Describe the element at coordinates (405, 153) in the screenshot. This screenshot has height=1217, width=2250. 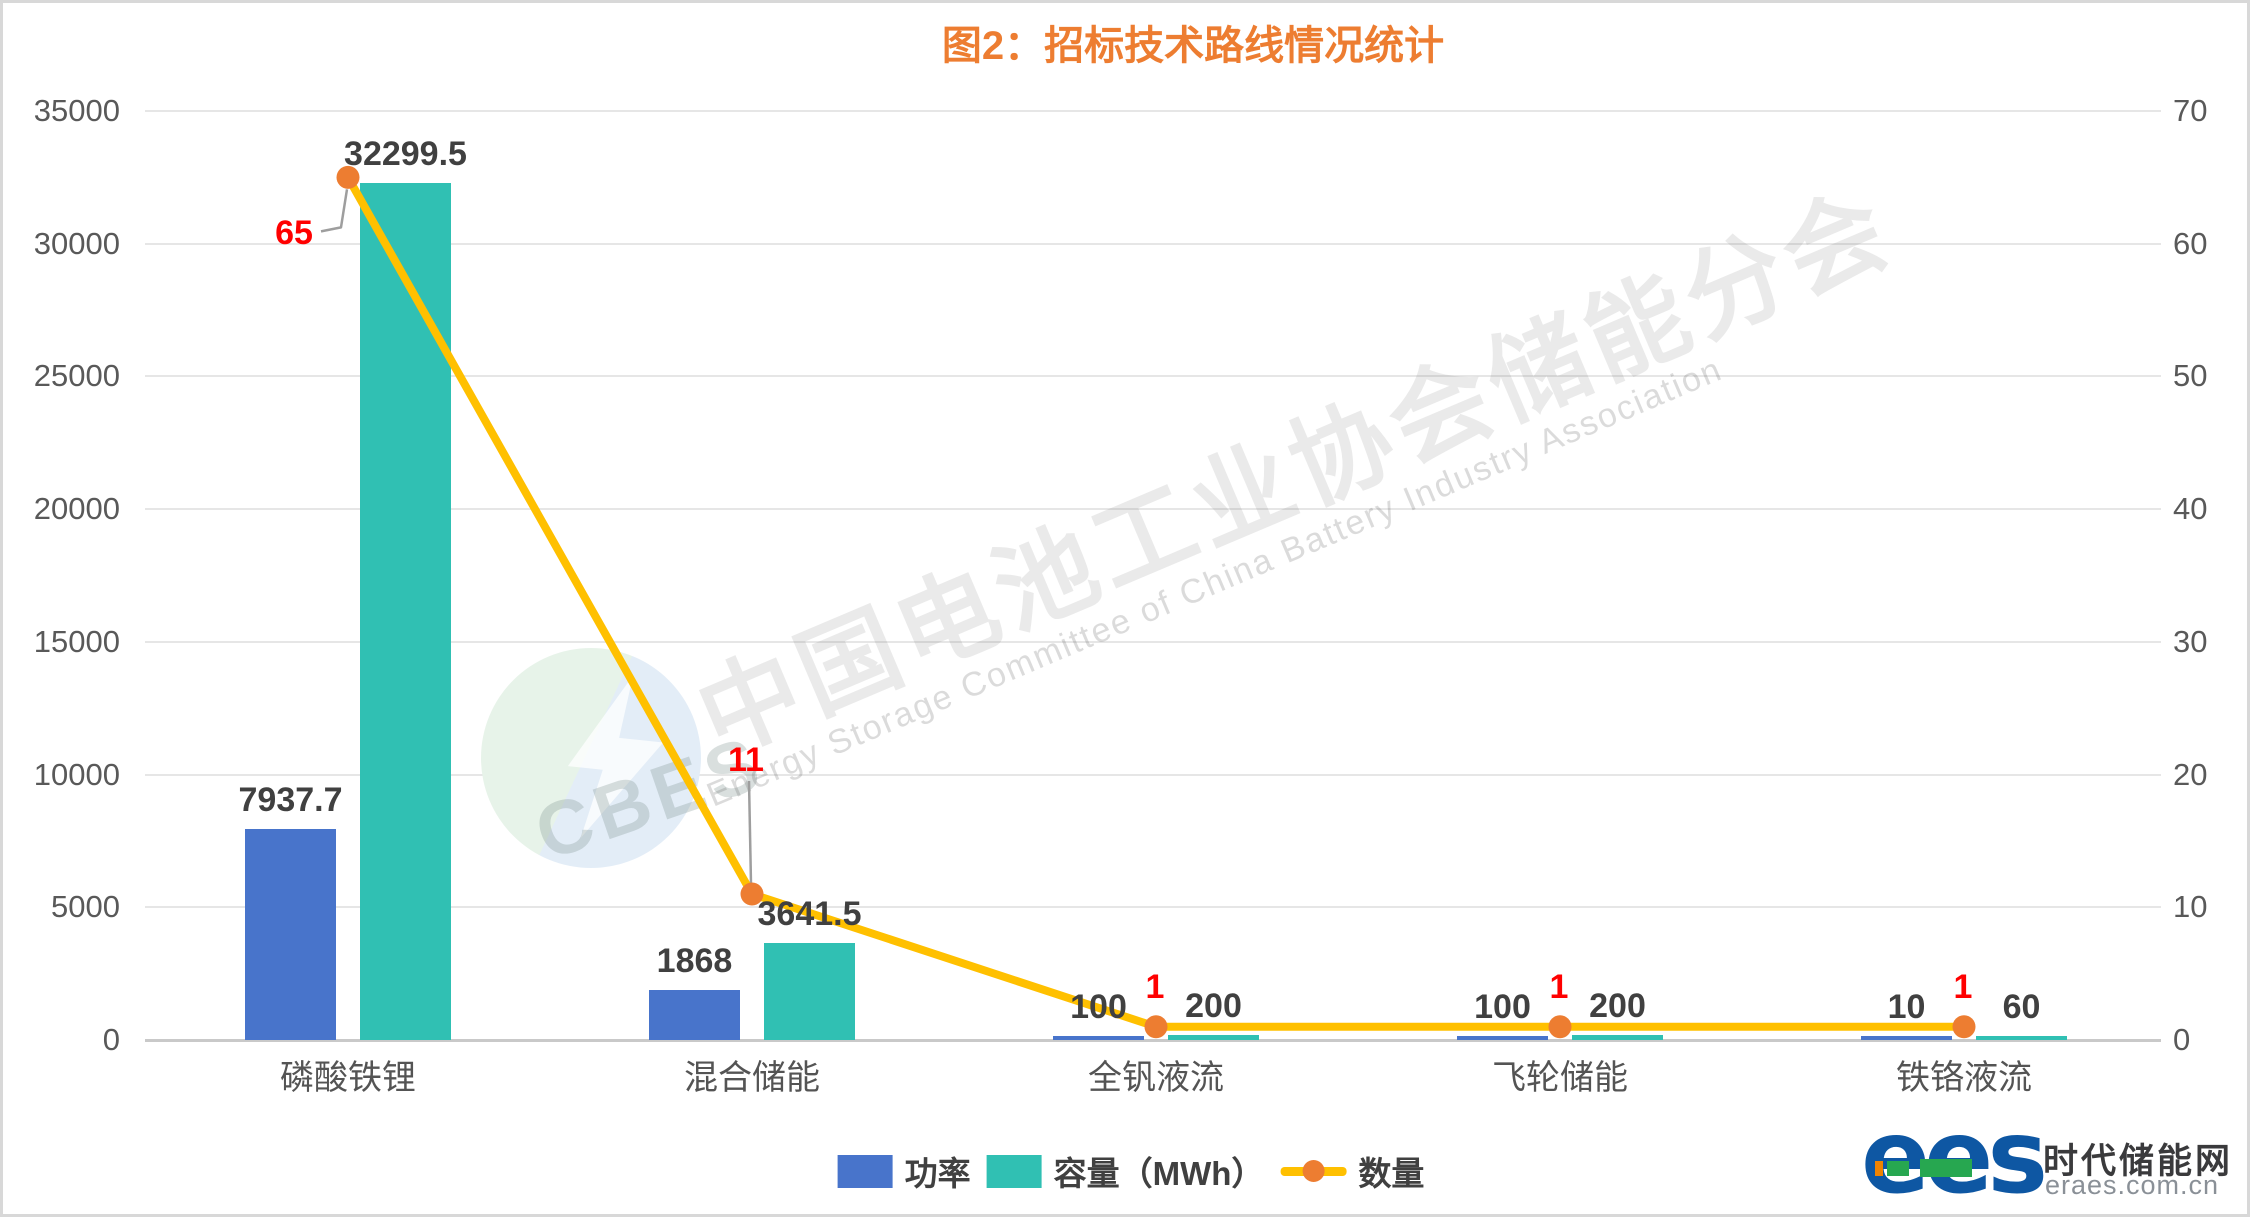
I see `capacity-value-label: 32299.5` at that location.